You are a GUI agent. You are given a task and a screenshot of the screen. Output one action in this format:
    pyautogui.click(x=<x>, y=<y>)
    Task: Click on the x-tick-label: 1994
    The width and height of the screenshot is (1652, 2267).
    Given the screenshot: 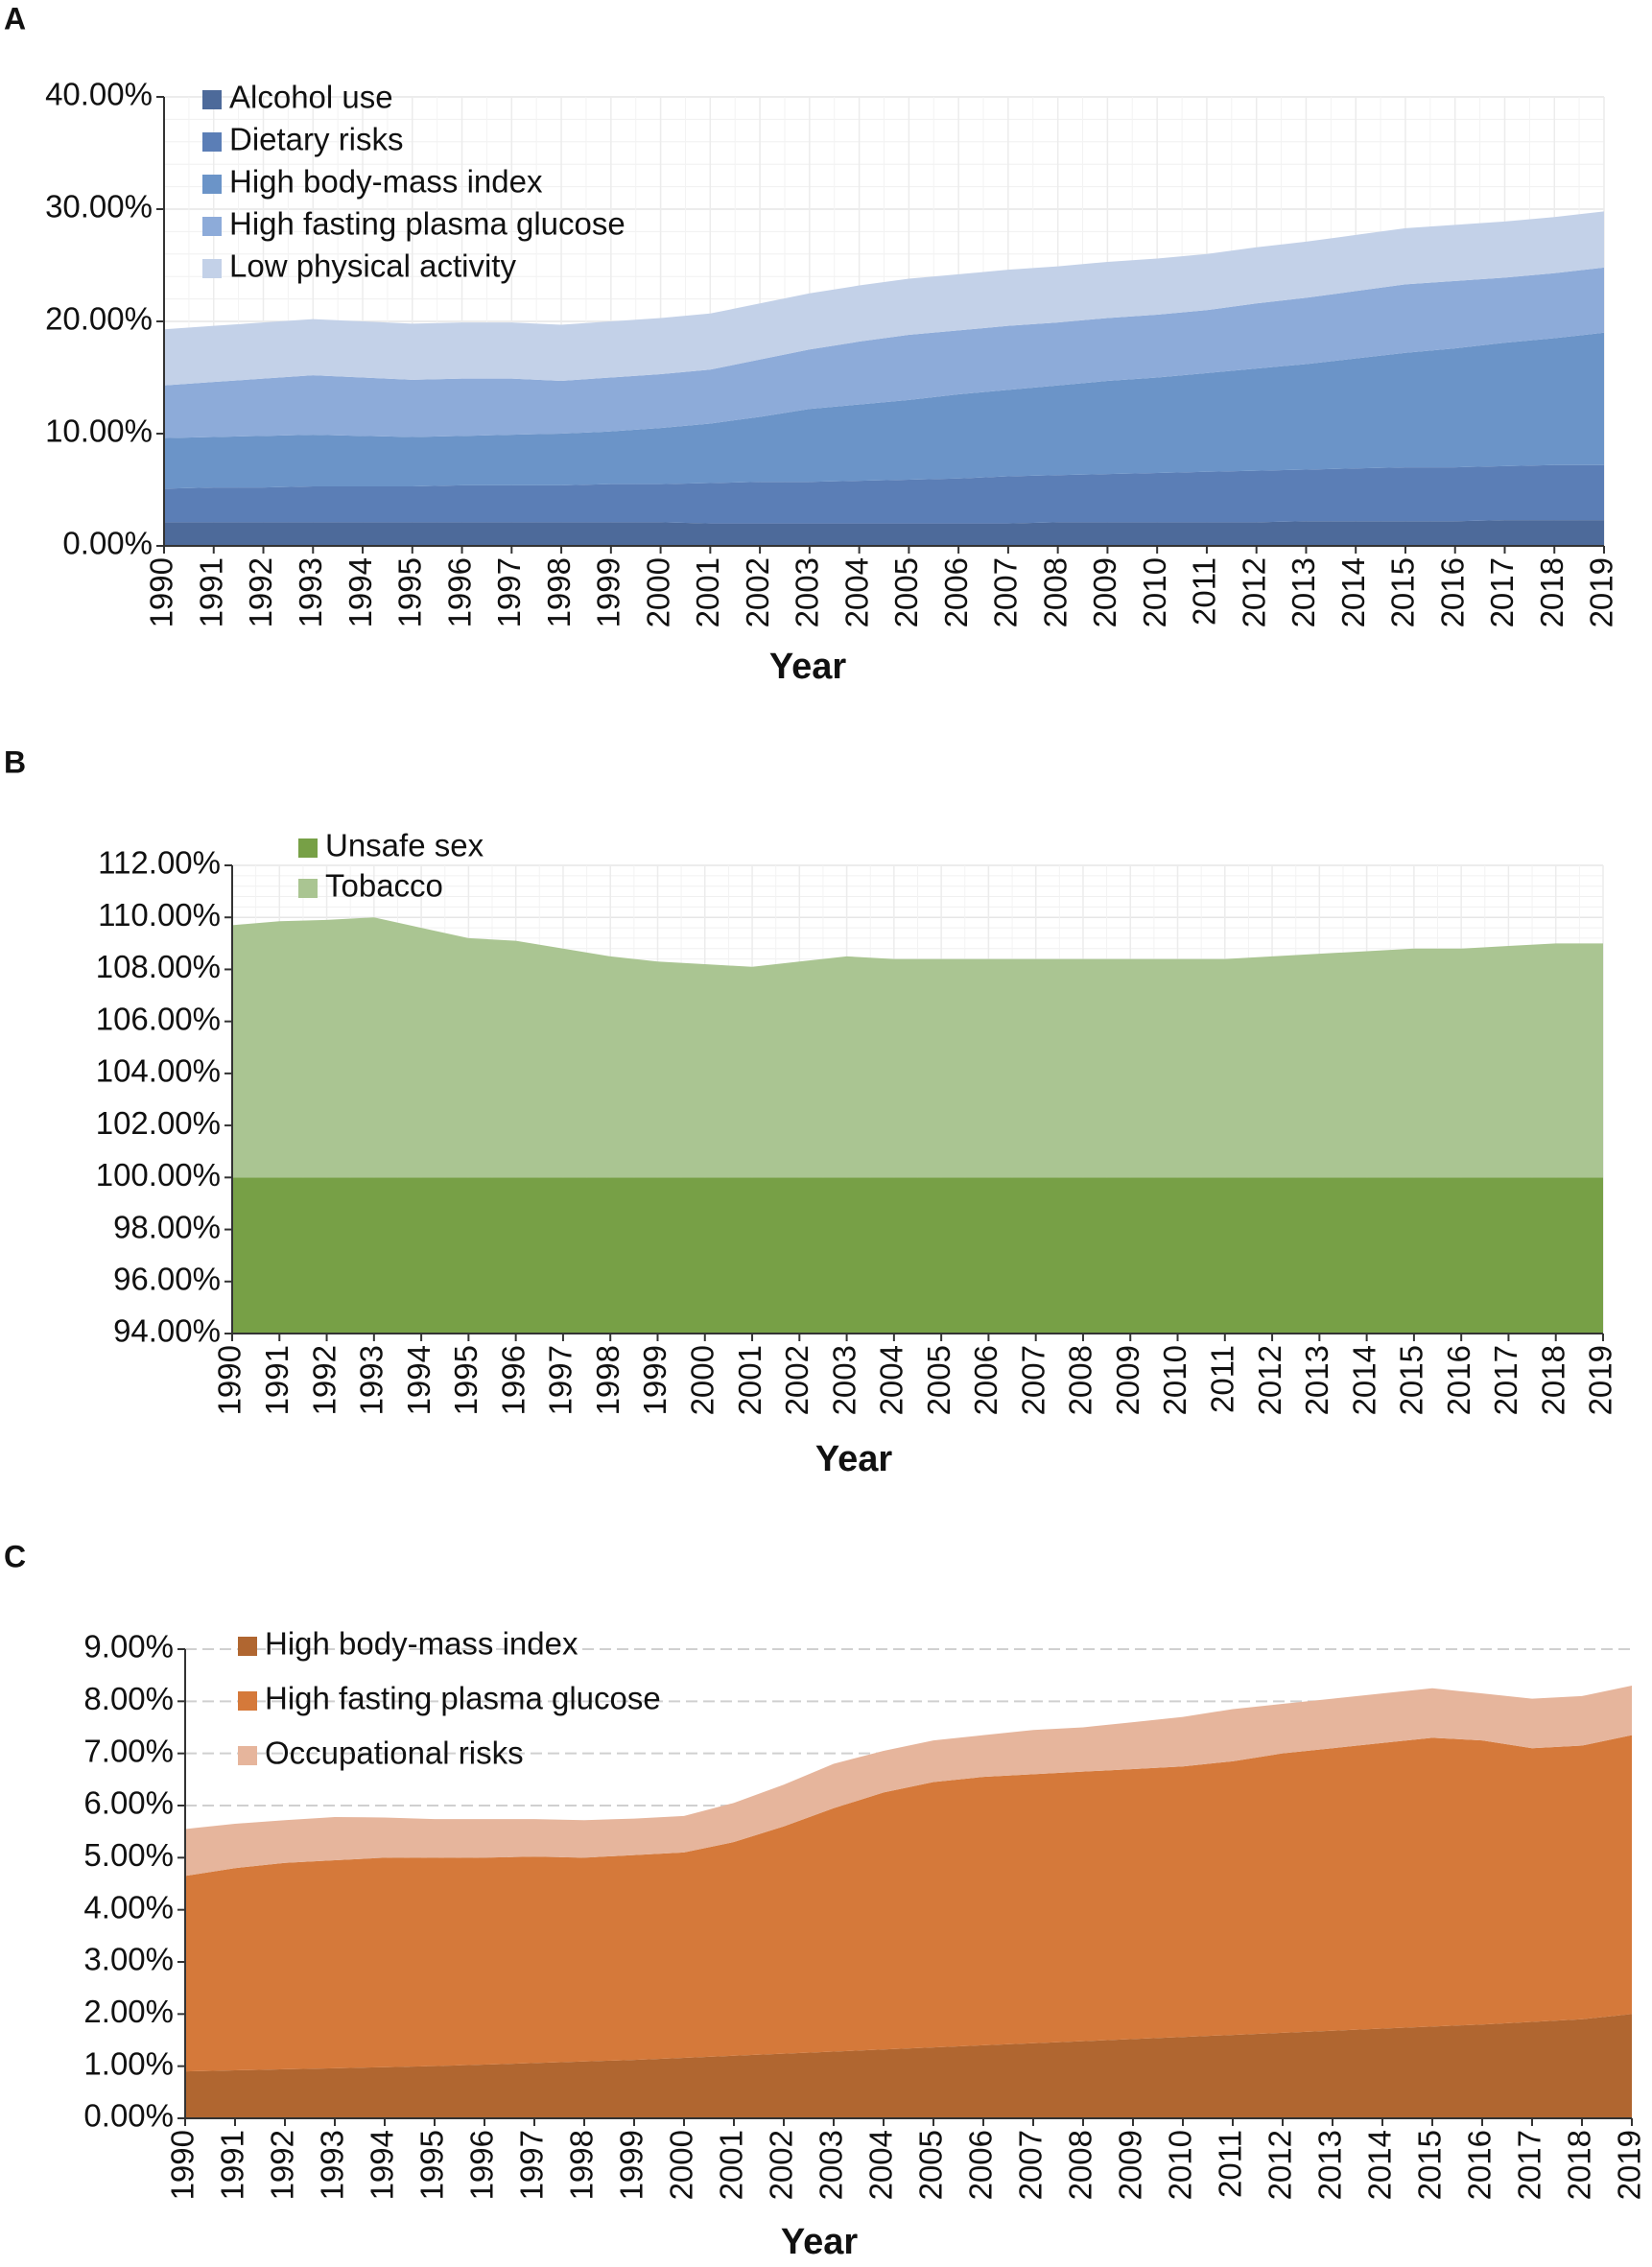 What is the action you would take?
    pyautogui.click(x=419, y=1380)
    